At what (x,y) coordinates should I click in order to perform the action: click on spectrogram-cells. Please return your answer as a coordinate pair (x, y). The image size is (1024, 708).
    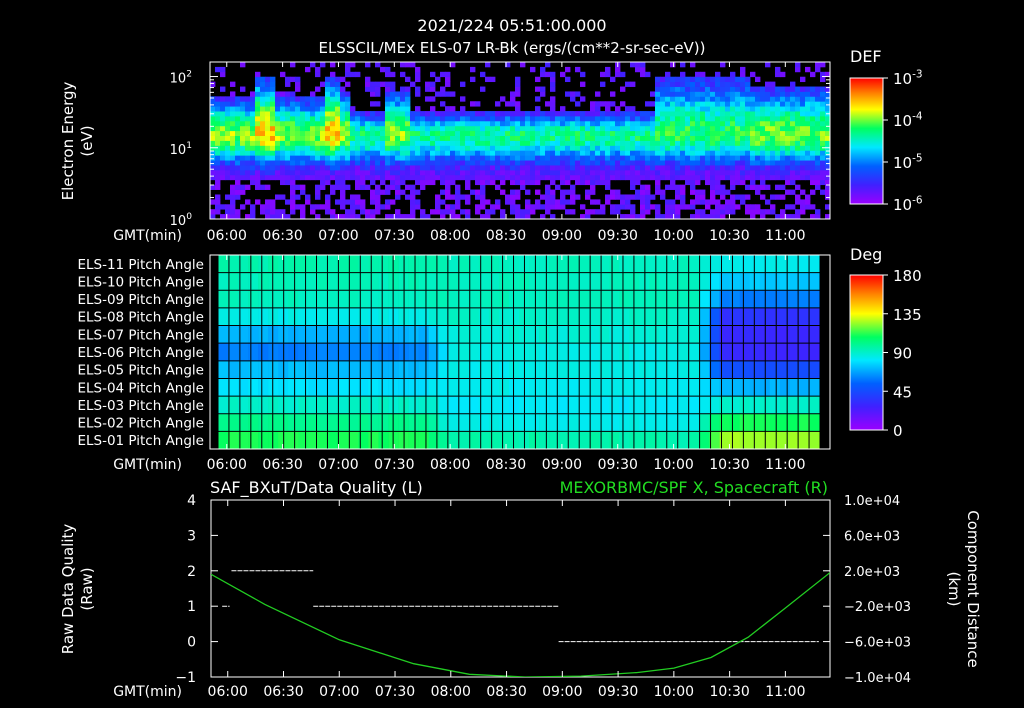
    Looking at the image, I should click on (520, 140).